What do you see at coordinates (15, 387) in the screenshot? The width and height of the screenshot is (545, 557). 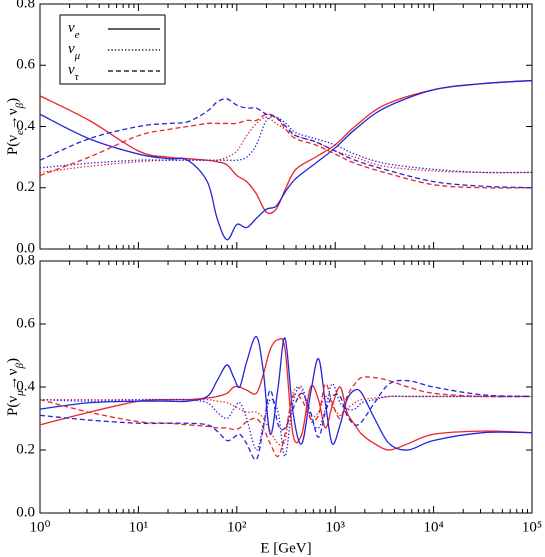 I see `y-axis-label: P(νμ→νβ)` at bounding box center [15, 387].